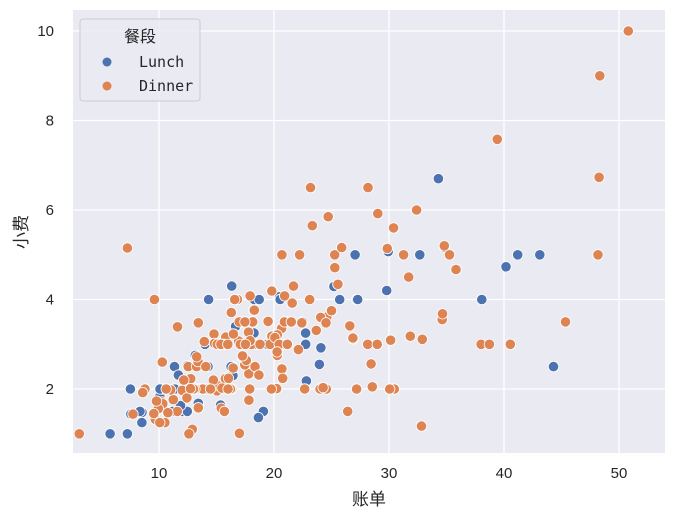 This screenshot has width=676, height=517. I want to click on legend-marker-lunch, so click(107, 62).